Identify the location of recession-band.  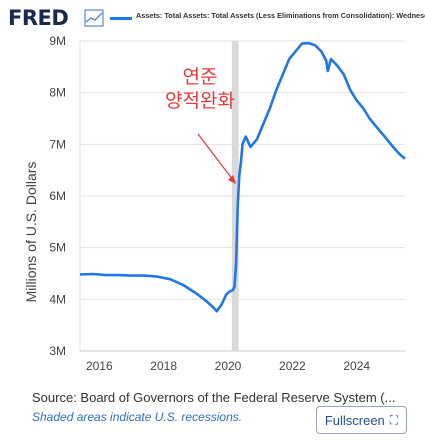
(235, 196).